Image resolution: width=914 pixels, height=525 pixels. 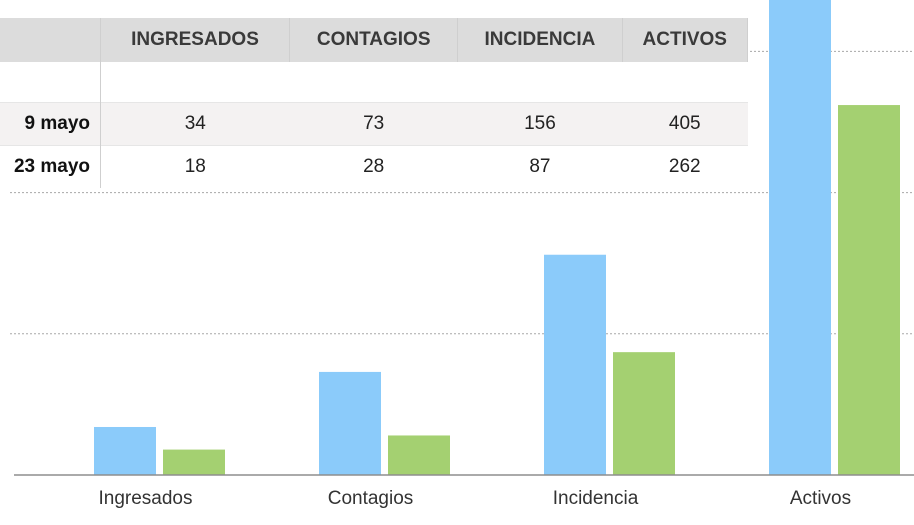 What do you see at coordinates (374, 82) in the screenshot?
I see `table-spacer-row` at bounding box center [374, 82].